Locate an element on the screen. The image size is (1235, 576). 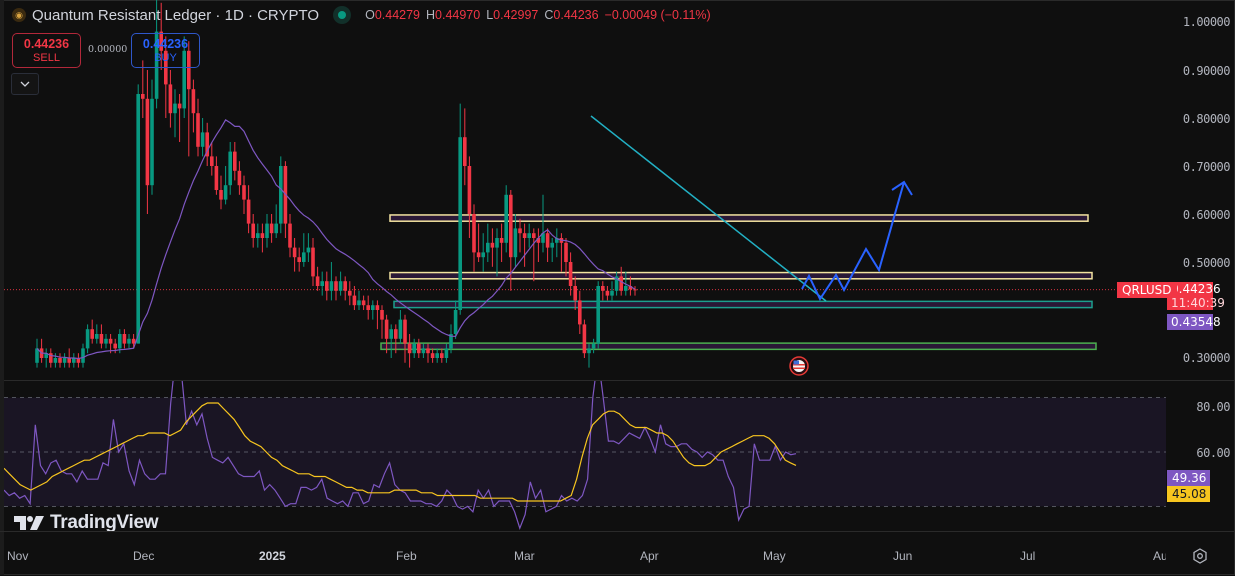
zone-resistance-upper is located at coordinates (739, 218).